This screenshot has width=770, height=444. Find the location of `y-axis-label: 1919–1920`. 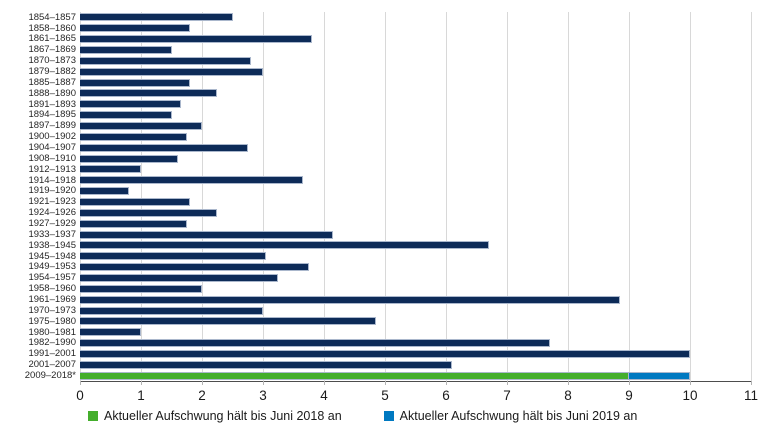

y-axis-label: 1919–1920 is located at coordinates (52, 191).